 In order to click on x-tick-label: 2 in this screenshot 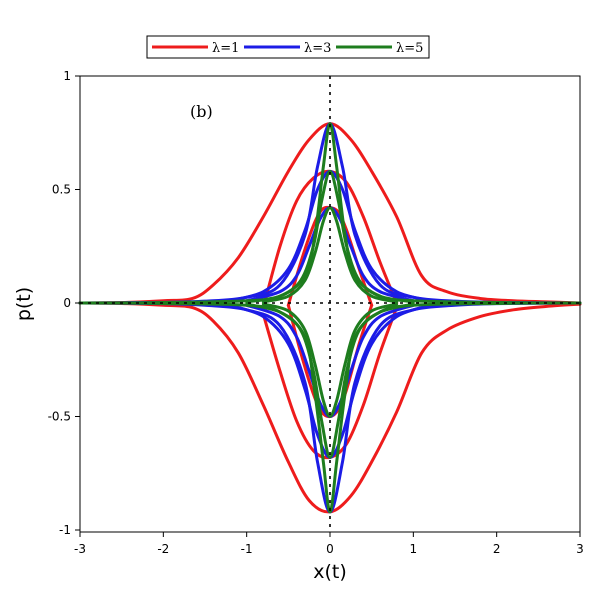, I will do `click(497, 549)`.